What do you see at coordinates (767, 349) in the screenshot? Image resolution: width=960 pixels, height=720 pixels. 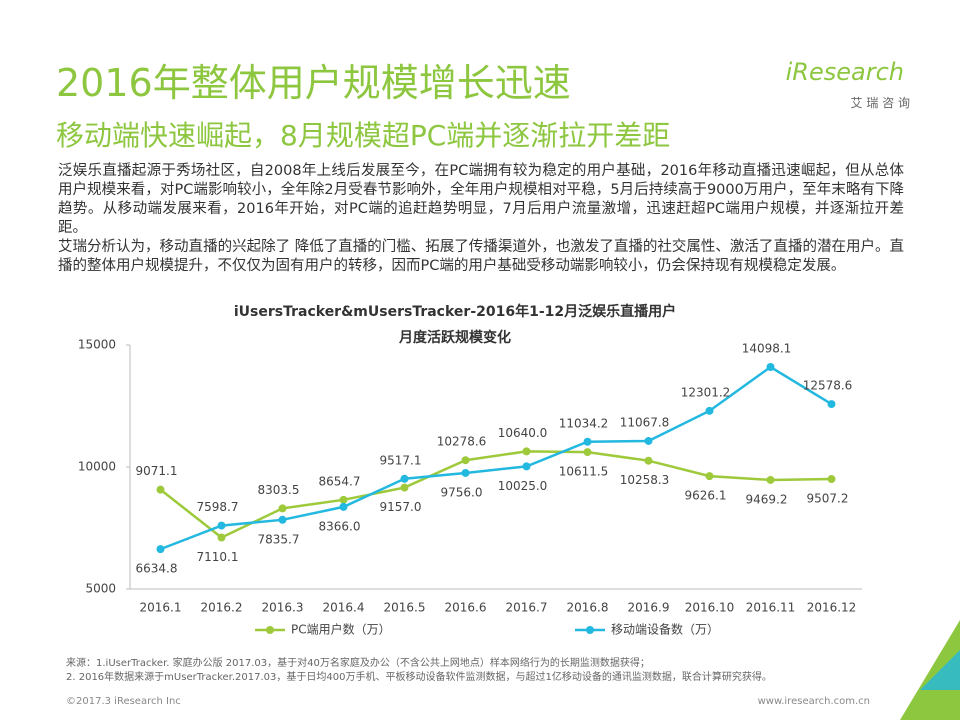 I see `data-label: 14098.1` at bounding box center [767, 349].